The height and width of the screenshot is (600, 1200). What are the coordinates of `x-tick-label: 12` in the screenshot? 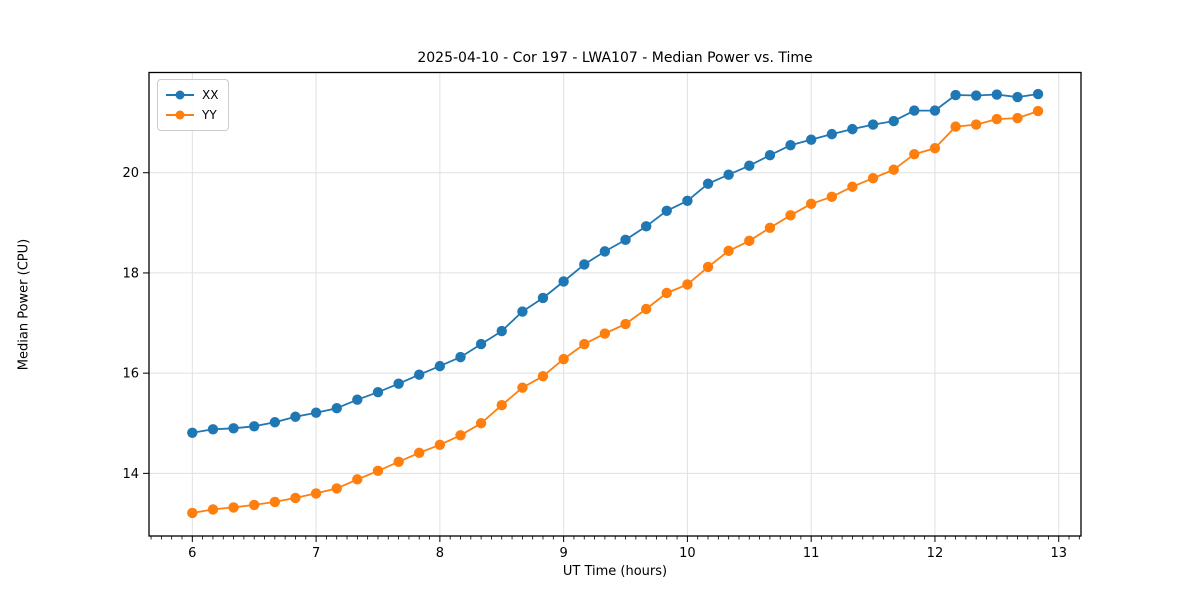 It's located at (935, 553).